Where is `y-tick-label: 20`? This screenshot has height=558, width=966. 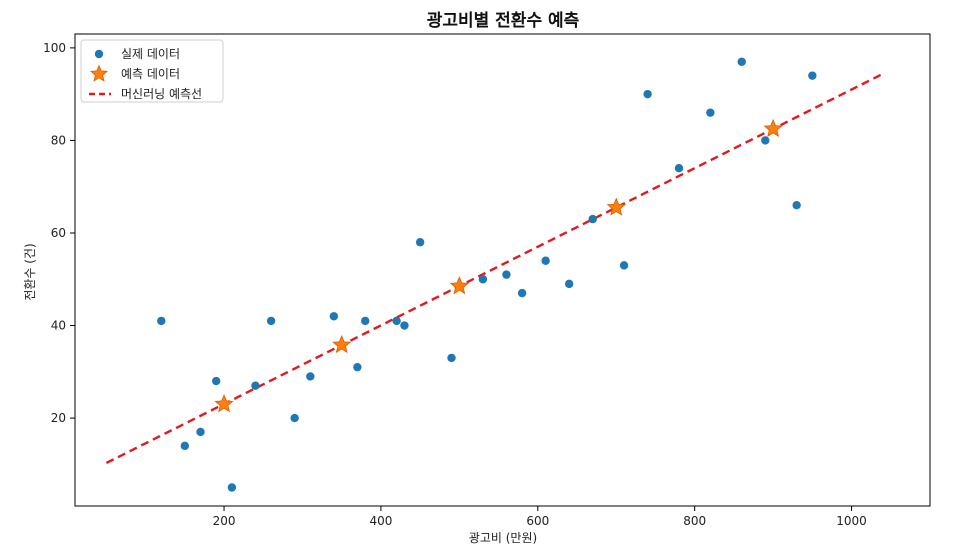
y-tick-label: 20 is located at coordinates (58, 418).